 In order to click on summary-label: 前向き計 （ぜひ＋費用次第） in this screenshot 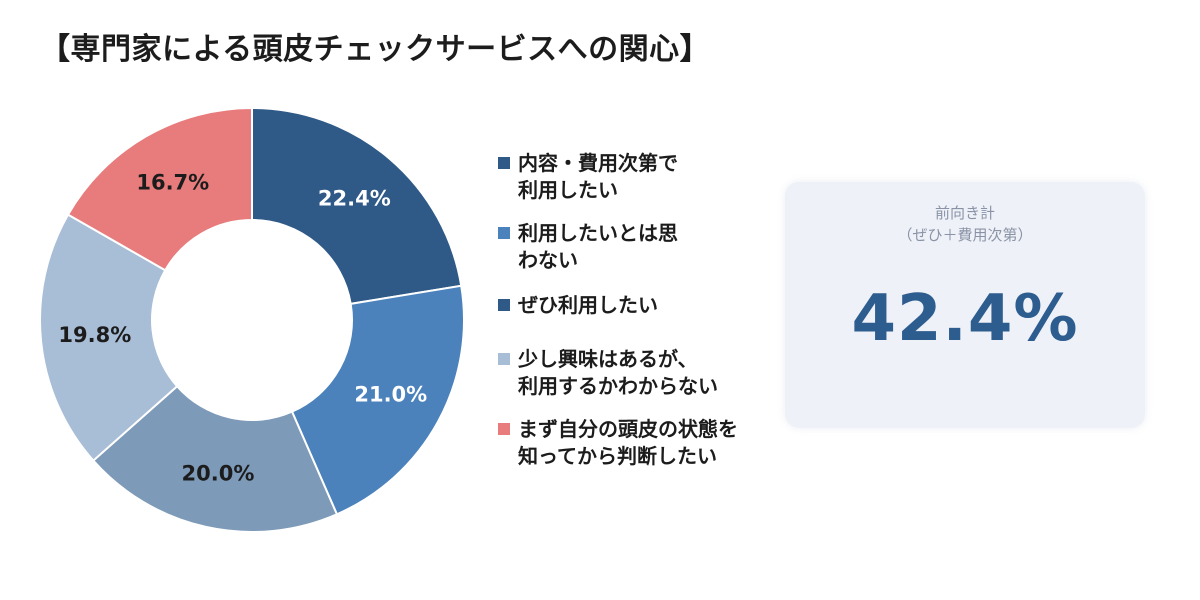, I will do `click(965, 224)`.